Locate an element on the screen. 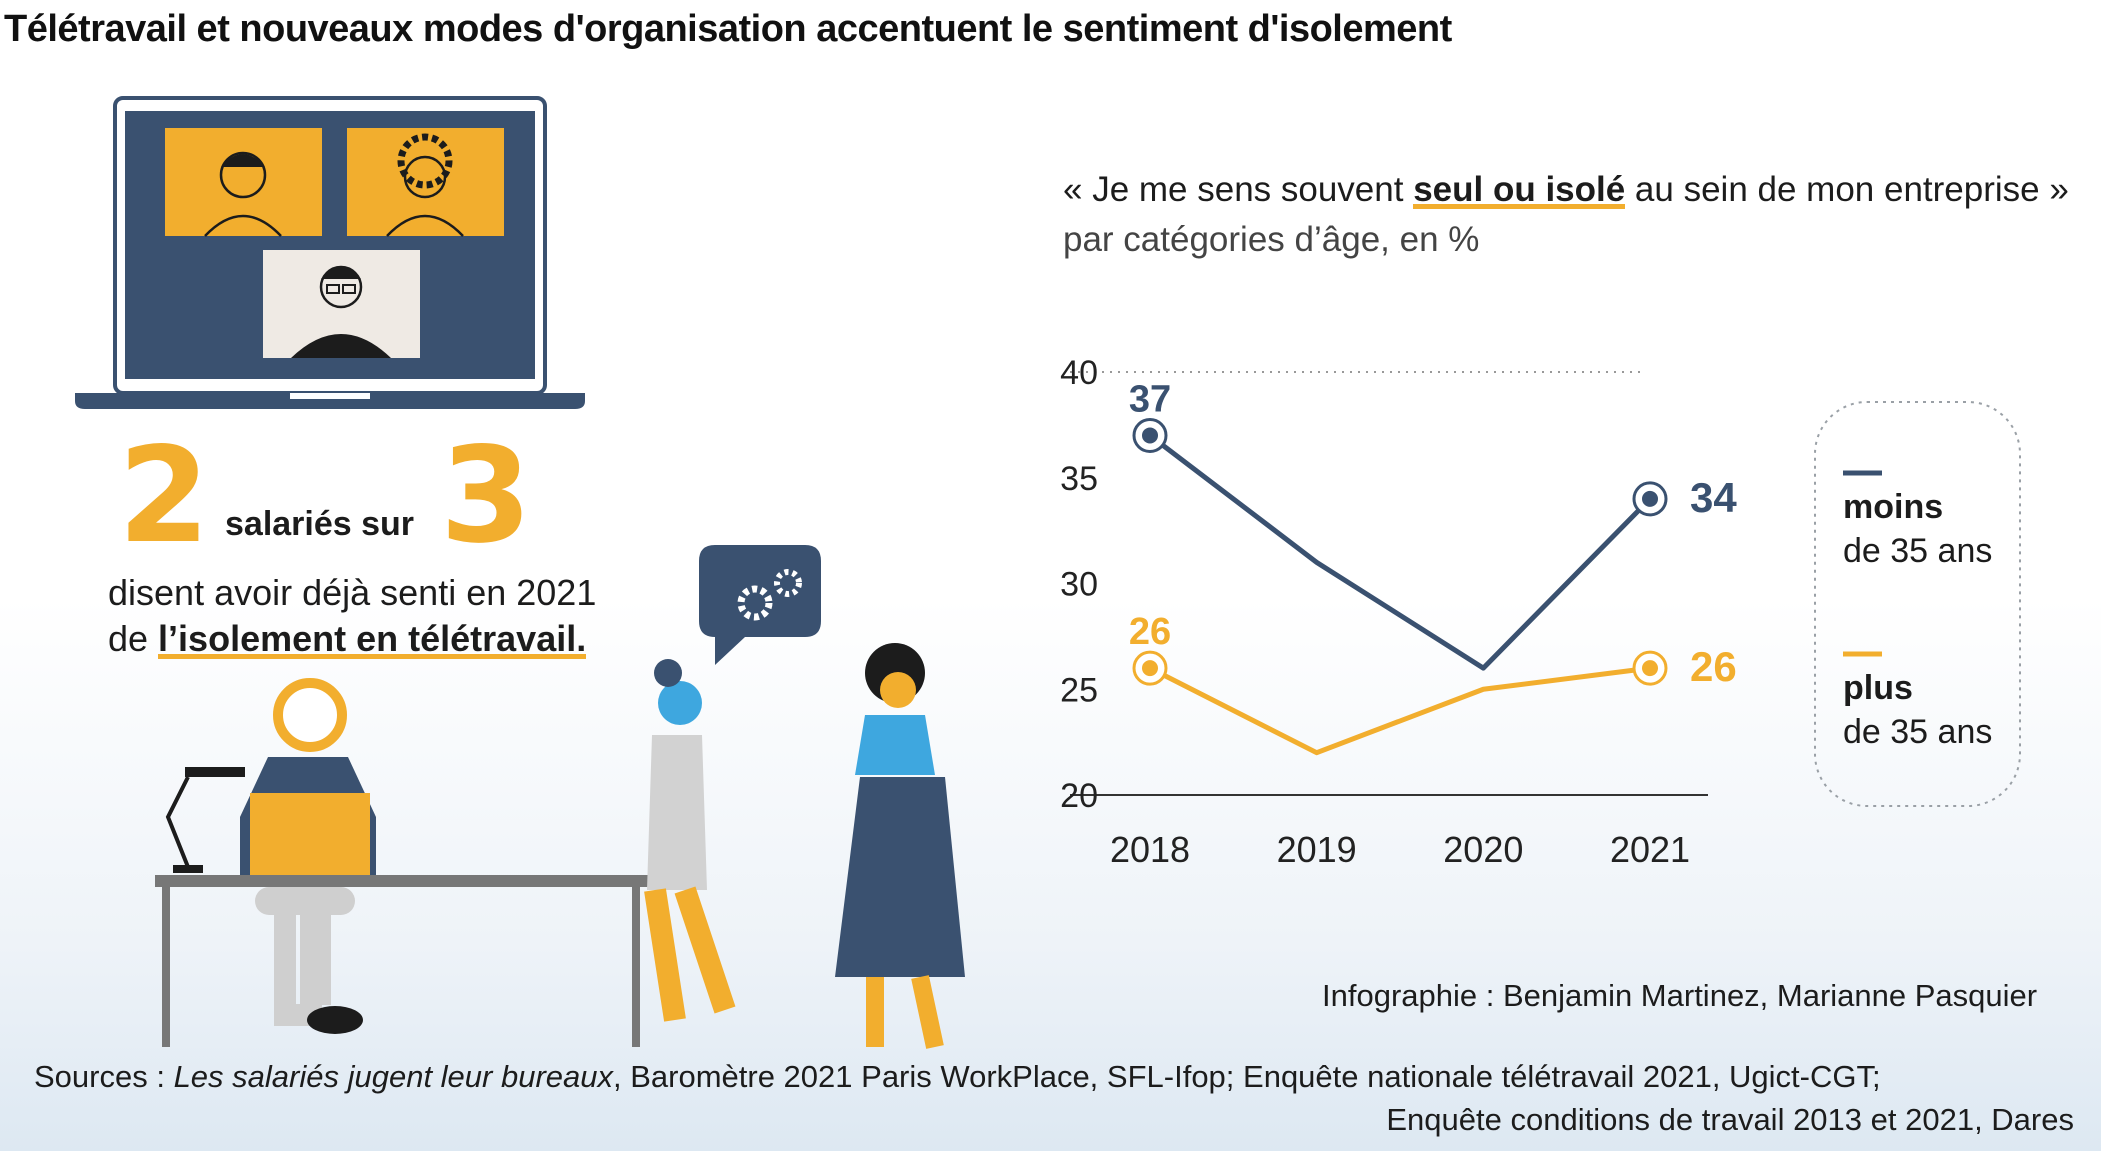 The image size is (2101, 1151). x-tick-label: 2019 is located at coordinates (1317, 849).